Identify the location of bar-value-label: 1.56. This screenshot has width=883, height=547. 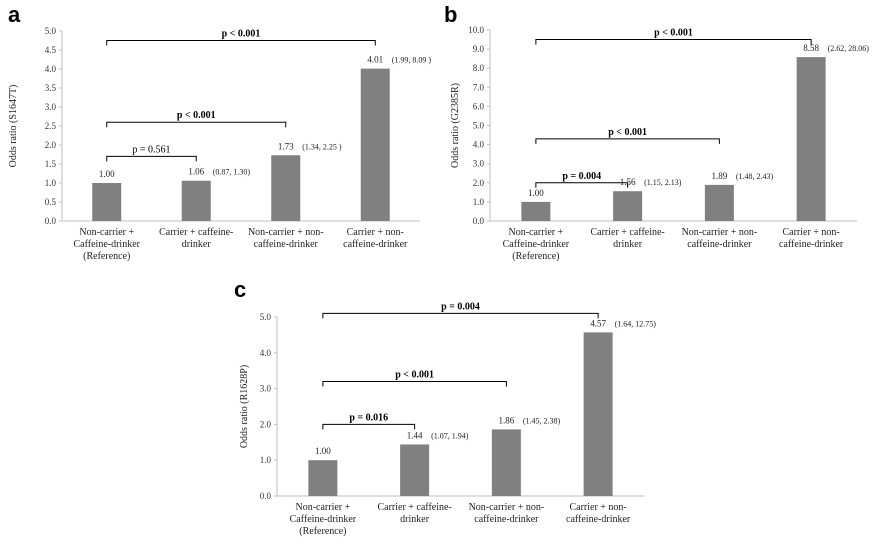
(628, 182).